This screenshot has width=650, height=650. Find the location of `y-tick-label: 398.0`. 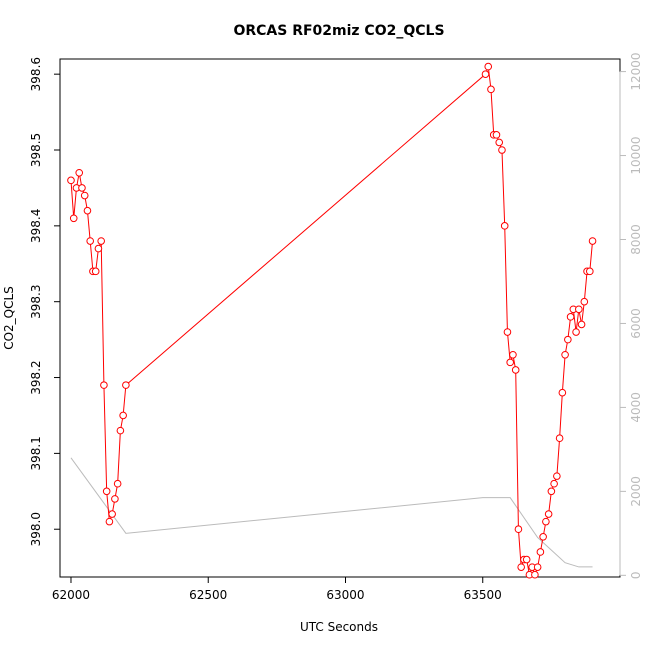

y-tick-label: 398.0 is located at coordinates (36, 529).